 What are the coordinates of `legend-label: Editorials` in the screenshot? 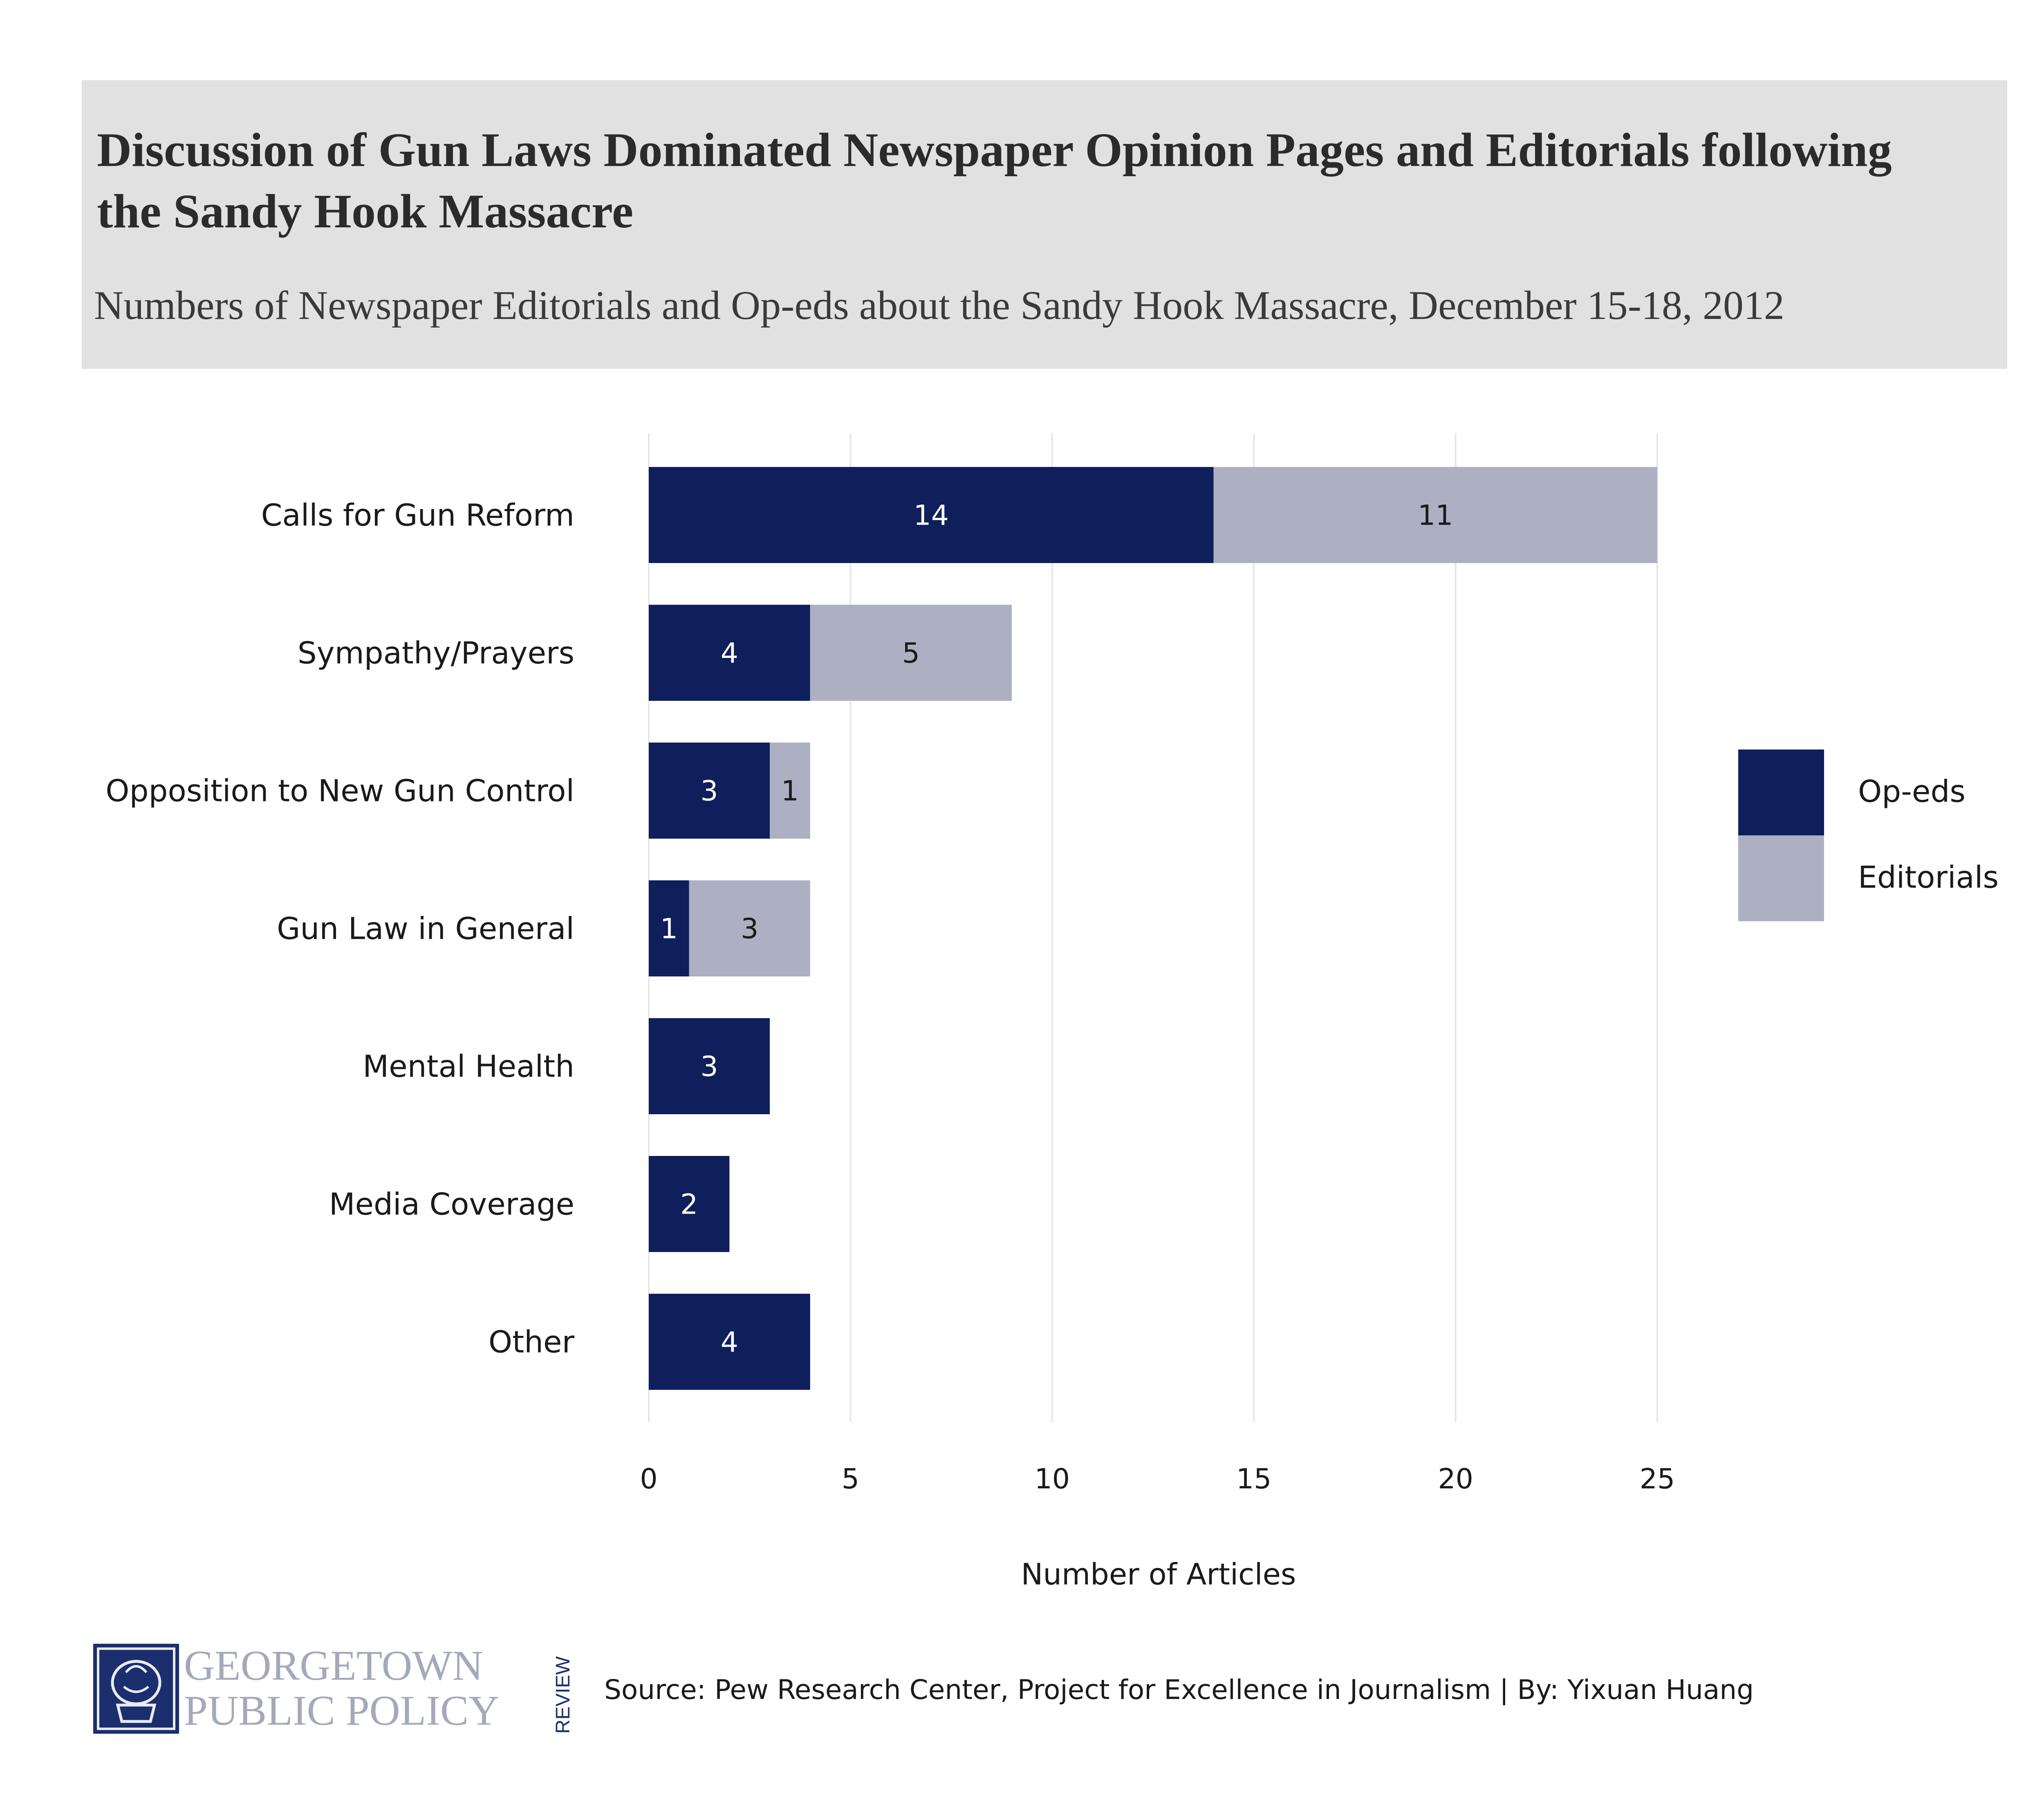 It's located at (1929, 877).